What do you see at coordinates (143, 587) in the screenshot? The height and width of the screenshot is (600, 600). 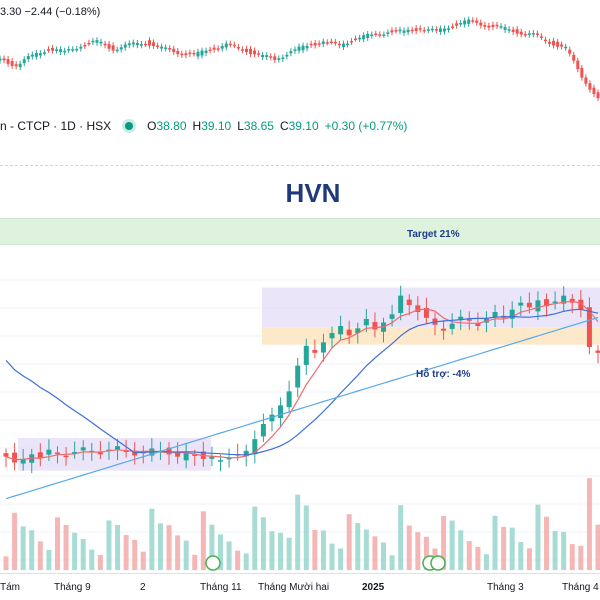 I see `x-tick-label: 2` at bounding box center [143, 587].